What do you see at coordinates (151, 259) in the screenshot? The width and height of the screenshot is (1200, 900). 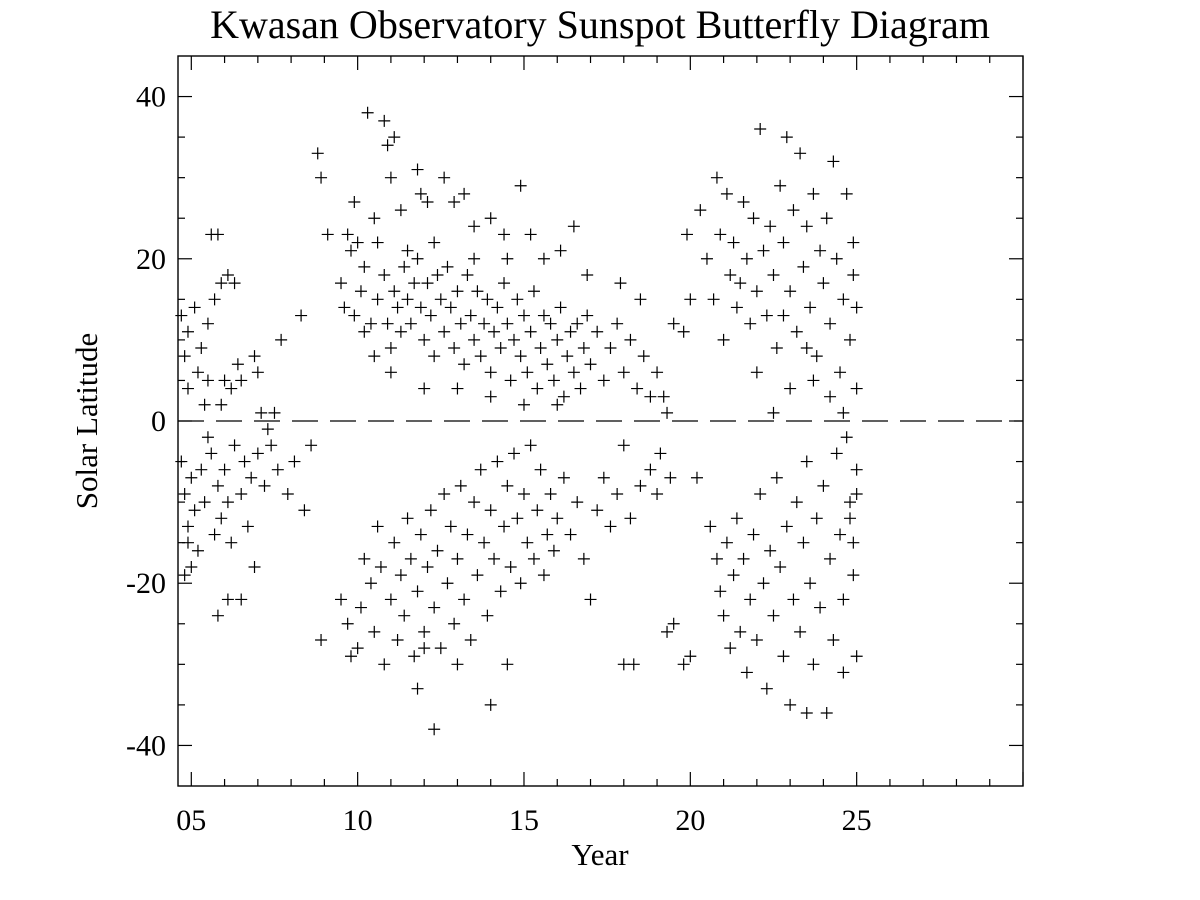 I see `y-tick-label: 20` at bounding box center [151, 259].